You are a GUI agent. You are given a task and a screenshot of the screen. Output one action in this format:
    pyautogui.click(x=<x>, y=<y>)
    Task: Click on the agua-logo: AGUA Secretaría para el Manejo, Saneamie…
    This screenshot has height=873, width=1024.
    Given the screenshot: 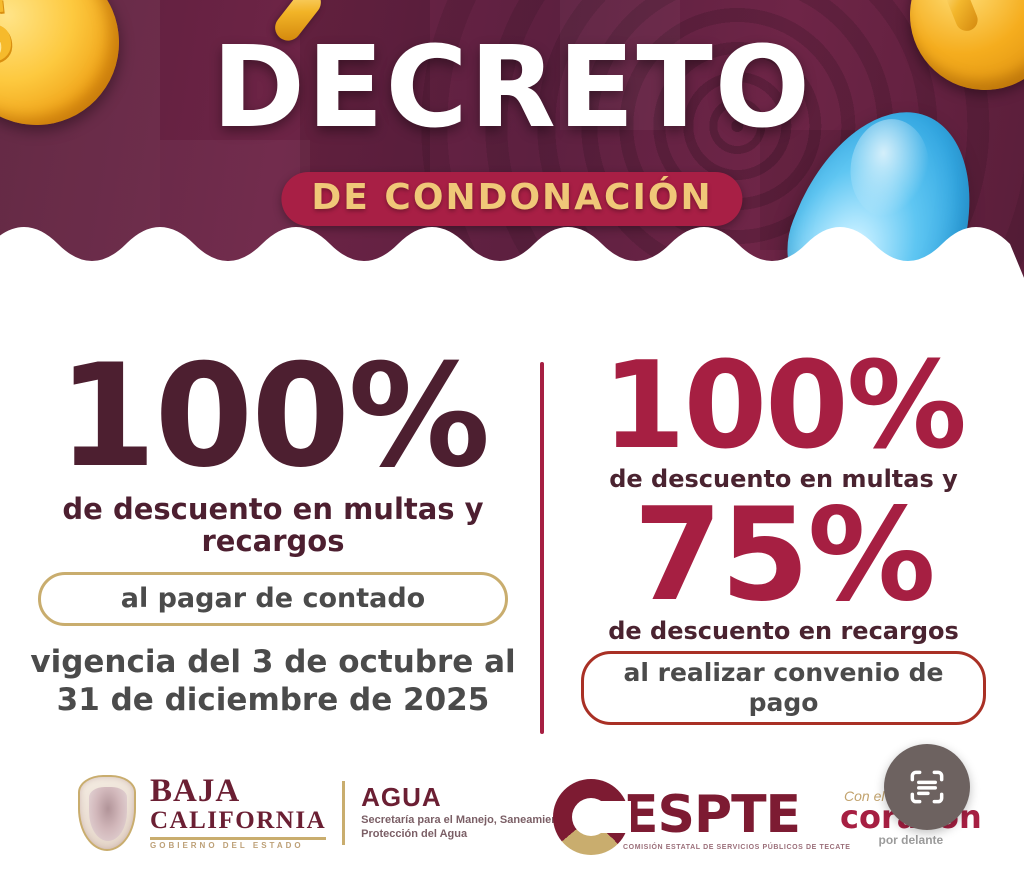 What is the action you would take?
    pyautogui.click(x=486, y=813)
    